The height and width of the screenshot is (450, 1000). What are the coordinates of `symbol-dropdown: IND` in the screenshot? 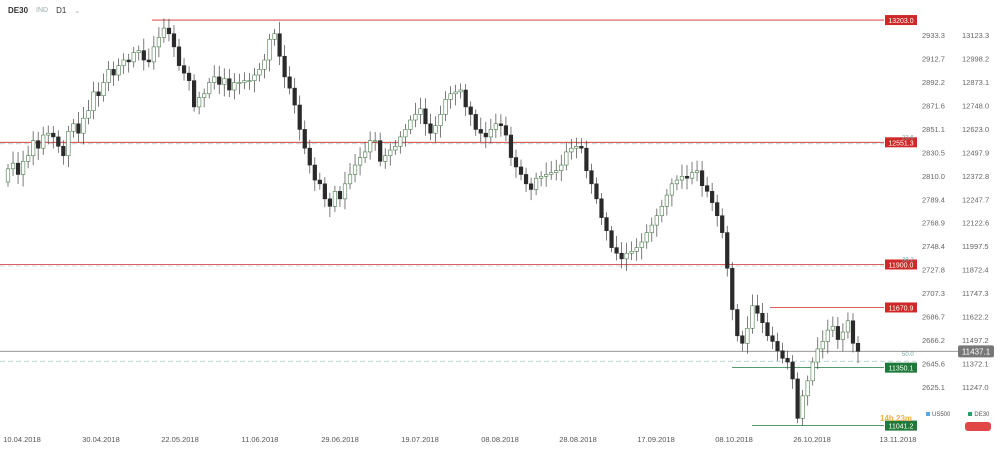 It's located at (42, 10).